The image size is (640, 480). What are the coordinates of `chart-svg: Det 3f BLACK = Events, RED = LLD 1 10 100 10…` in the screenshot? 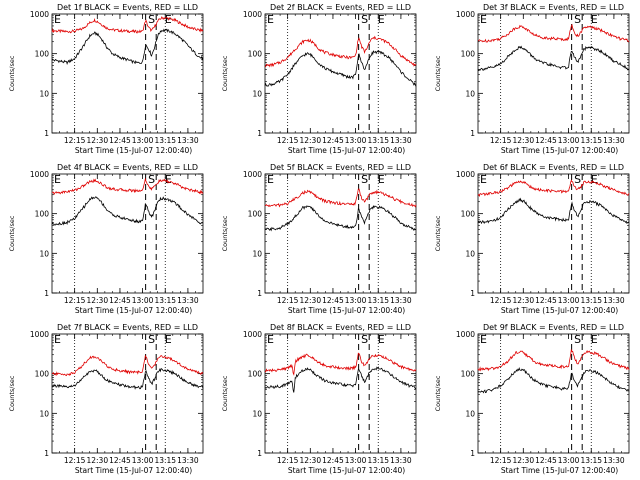 It's located at (532, 79).